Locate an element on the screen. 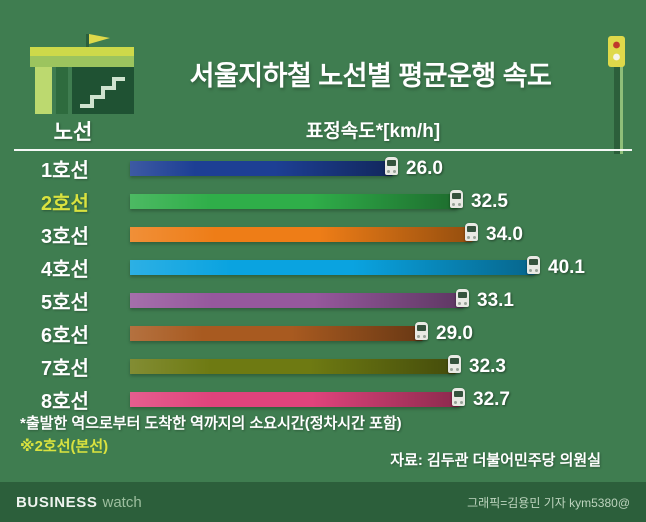 The height and width of the screenshot is (522, 646). bar-track: 33.1 is located at coordinates (388, 300).